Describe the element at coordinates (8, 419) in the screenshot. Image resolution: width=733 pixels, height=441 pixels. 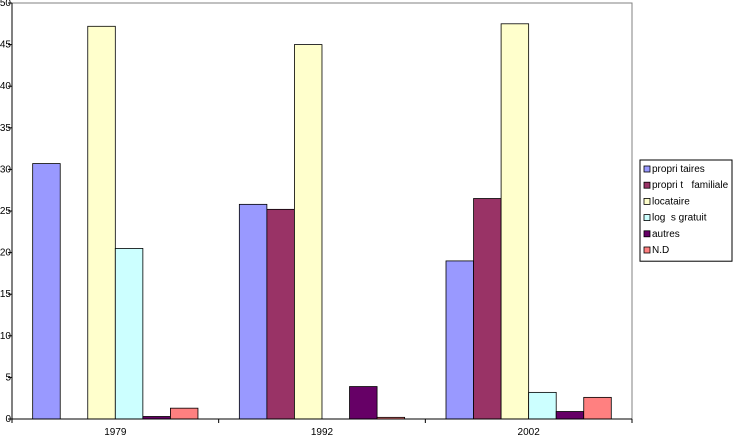
I see `y-tick-label: 0` at that location.